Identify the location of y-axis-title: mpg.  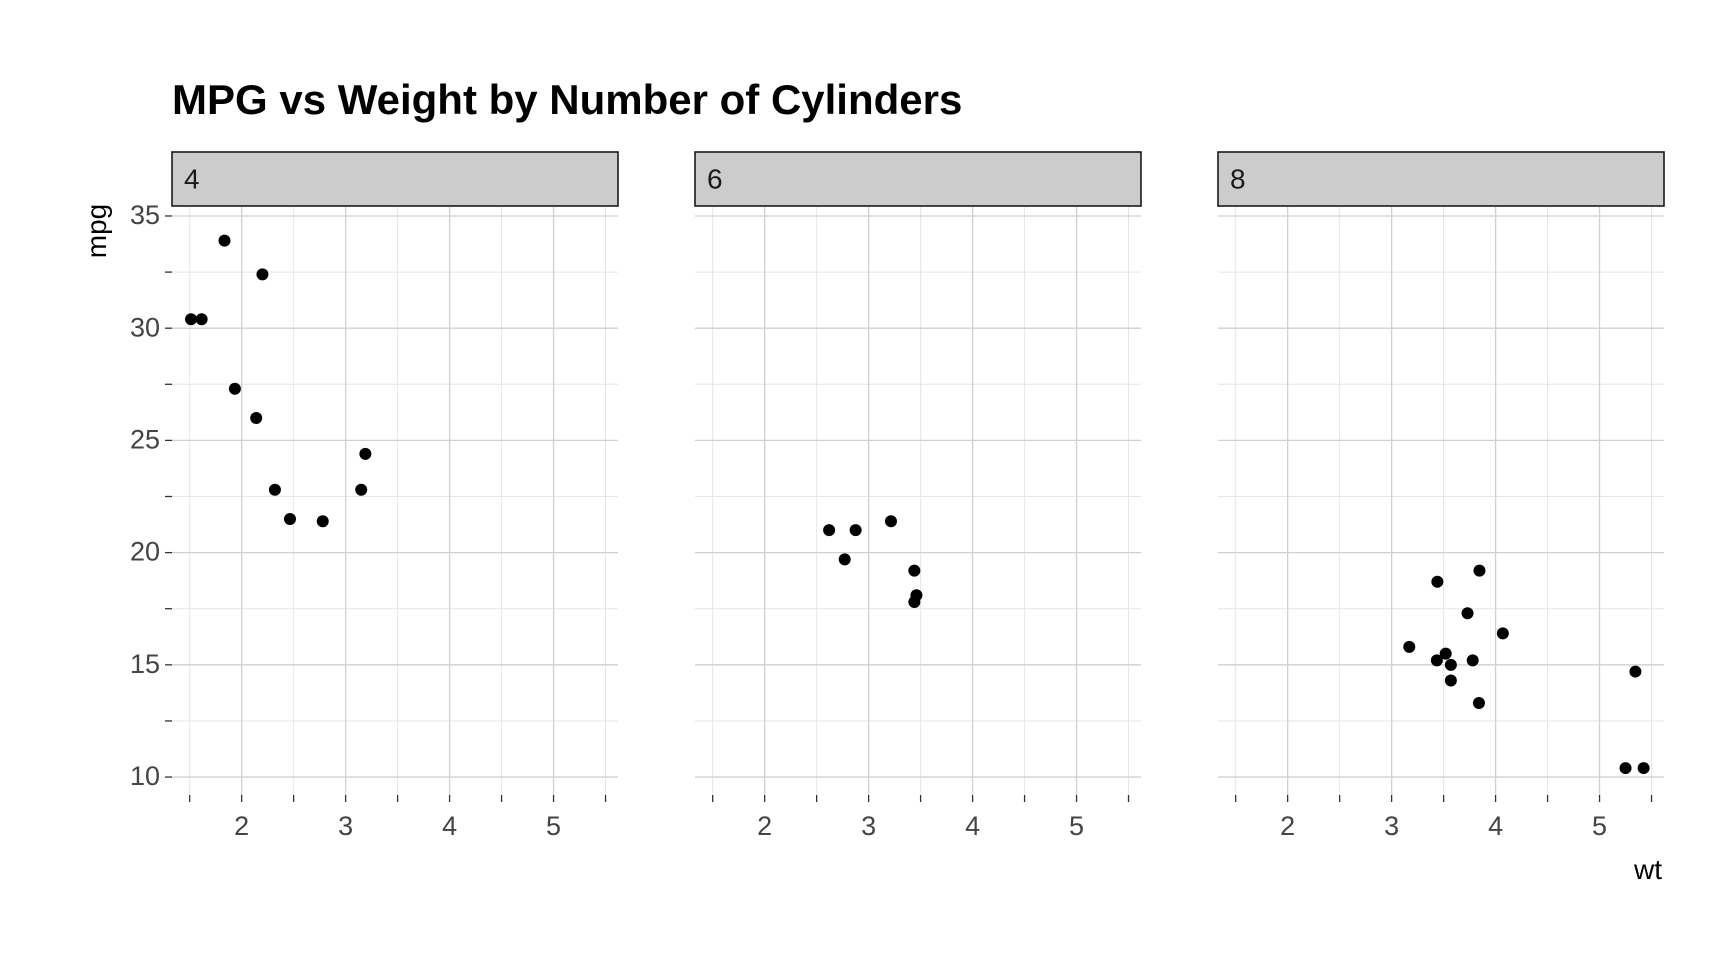
(96, 231).